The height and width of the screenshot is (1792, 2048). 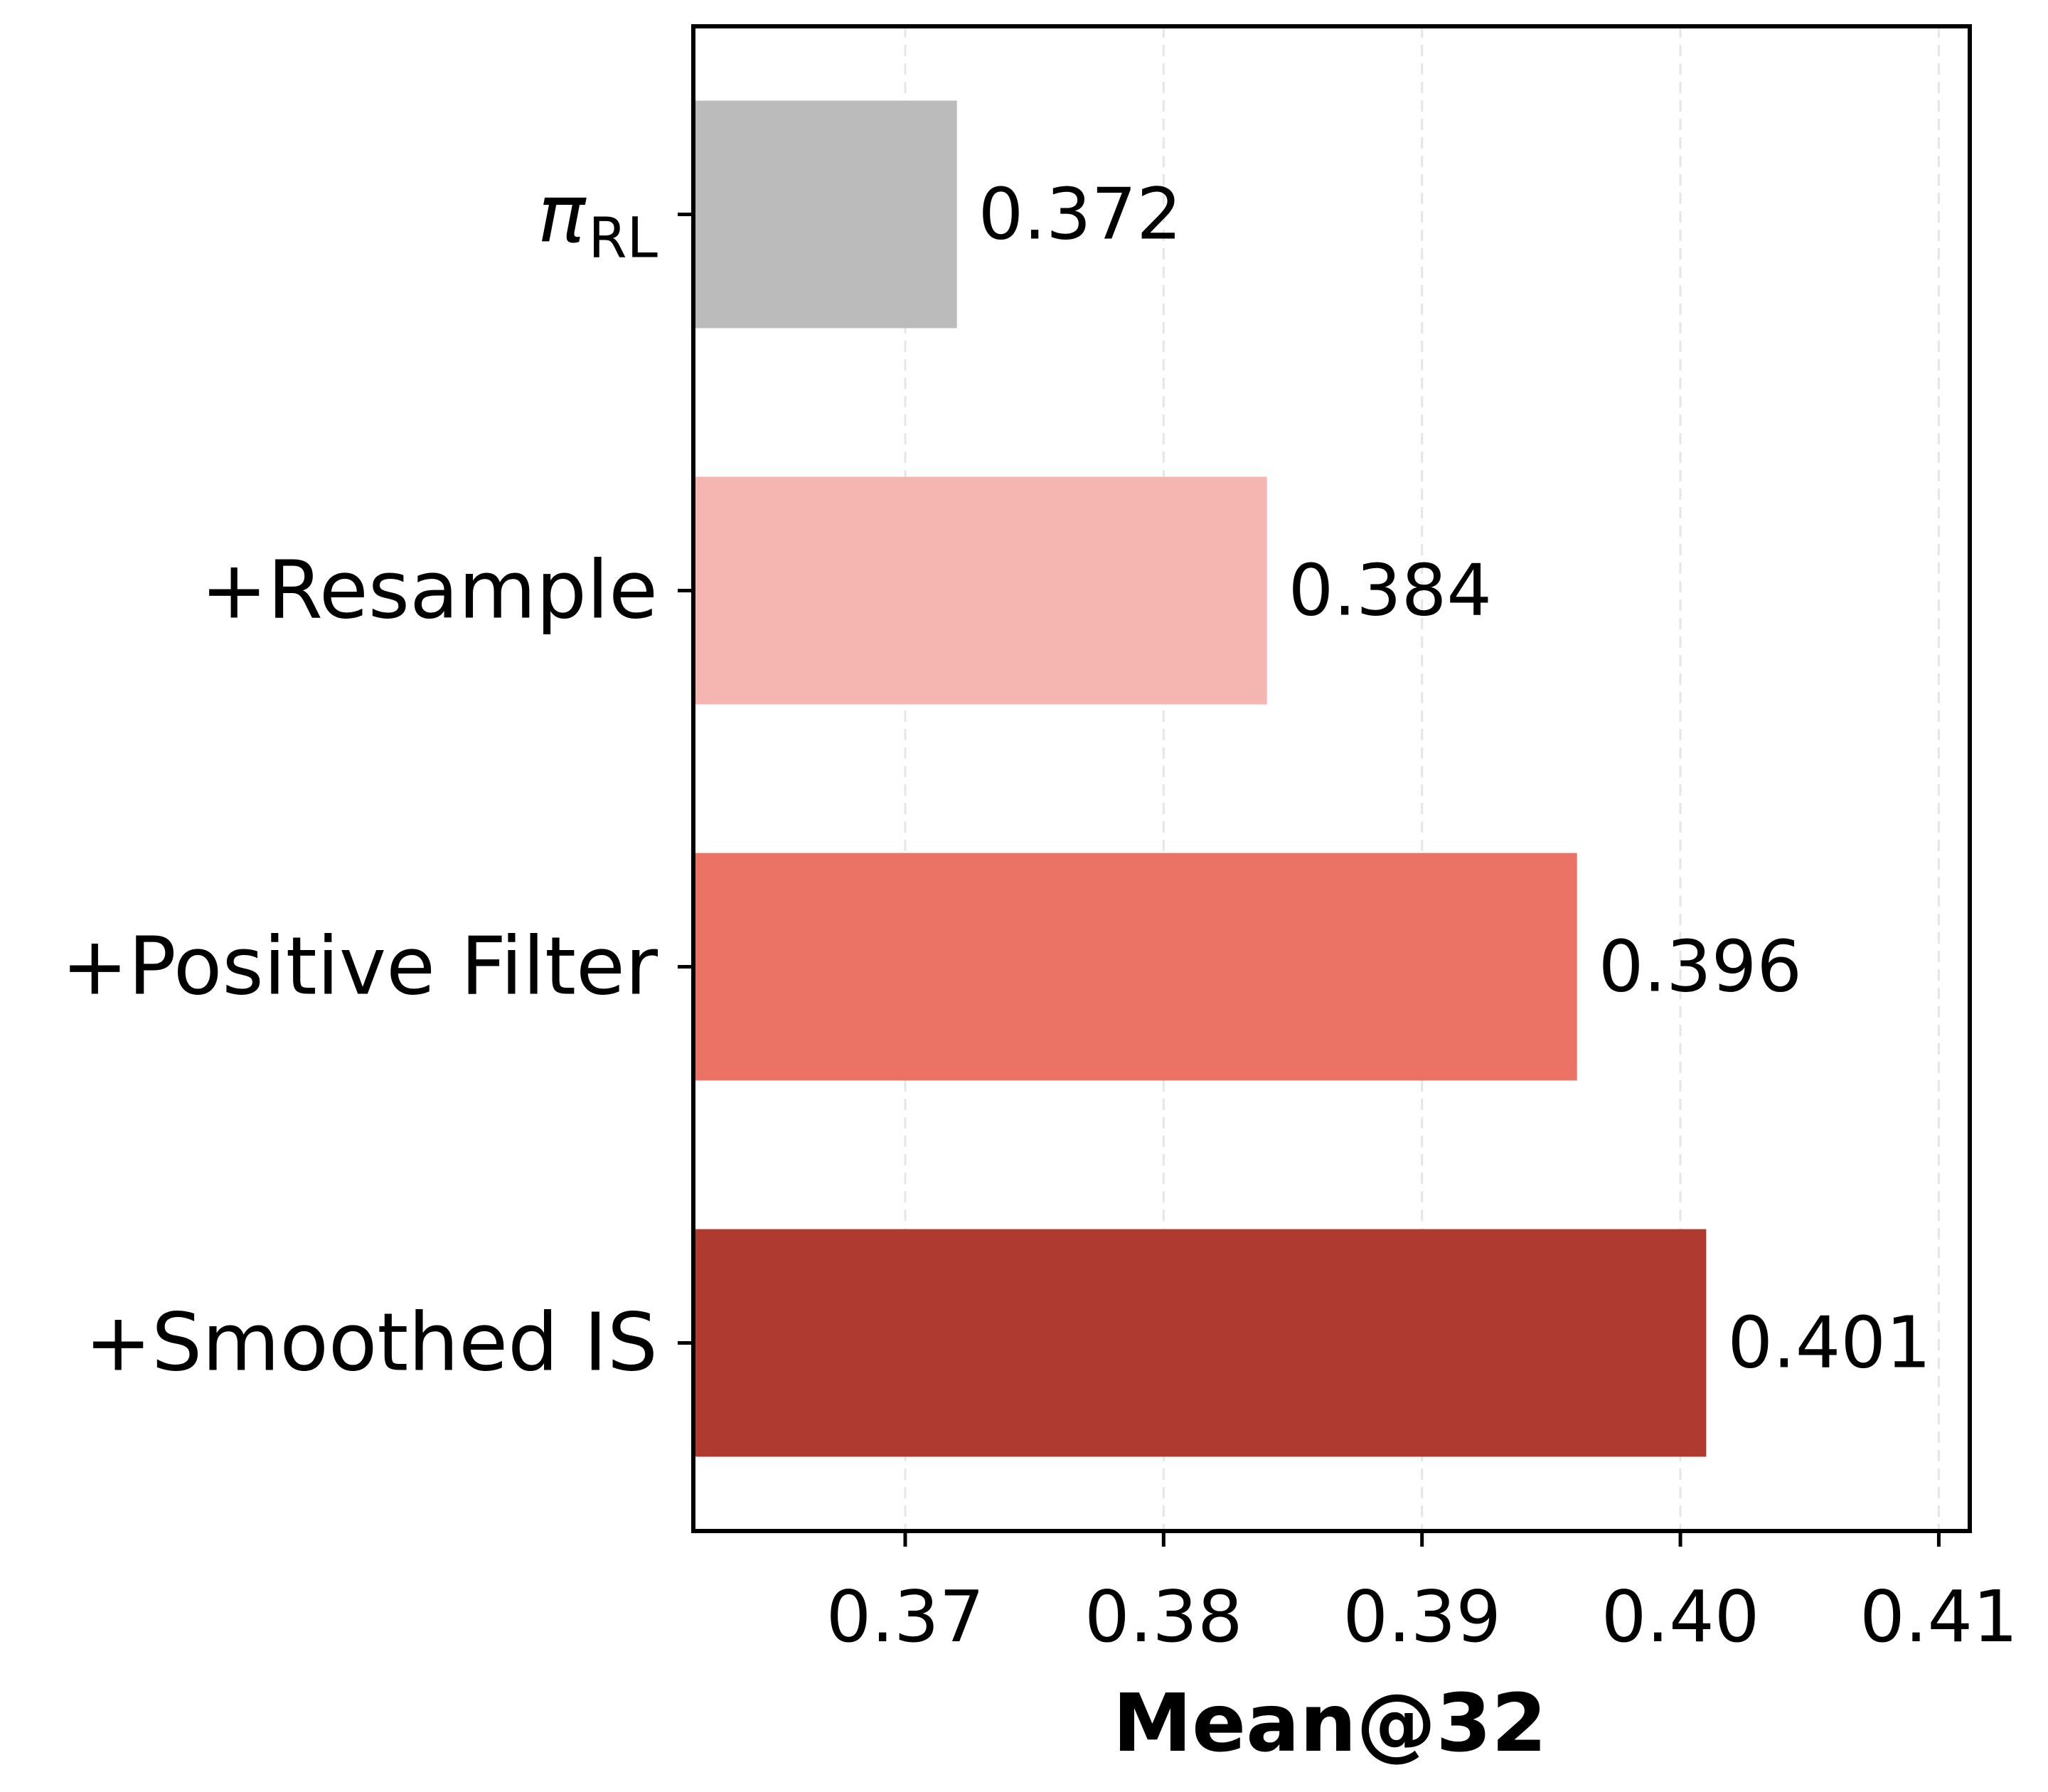 I want to click on x-axis-title: Mean@32, so click(x=1330, y=1724).